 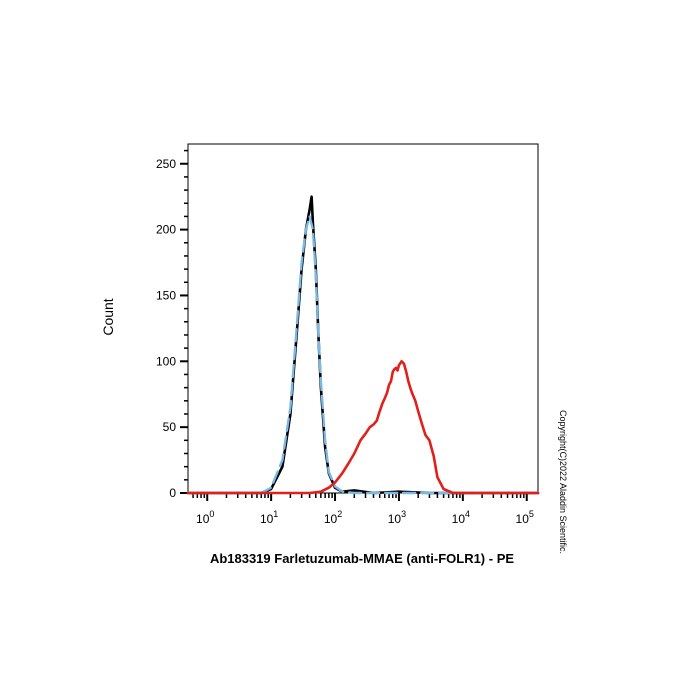 What do you see at coordinates (363, 509) in the screenshot?
I see `x-axis: 10⁰ 10¹ 10² 10³ 10⁴ 10⁵` at bounding box center [363, 509].